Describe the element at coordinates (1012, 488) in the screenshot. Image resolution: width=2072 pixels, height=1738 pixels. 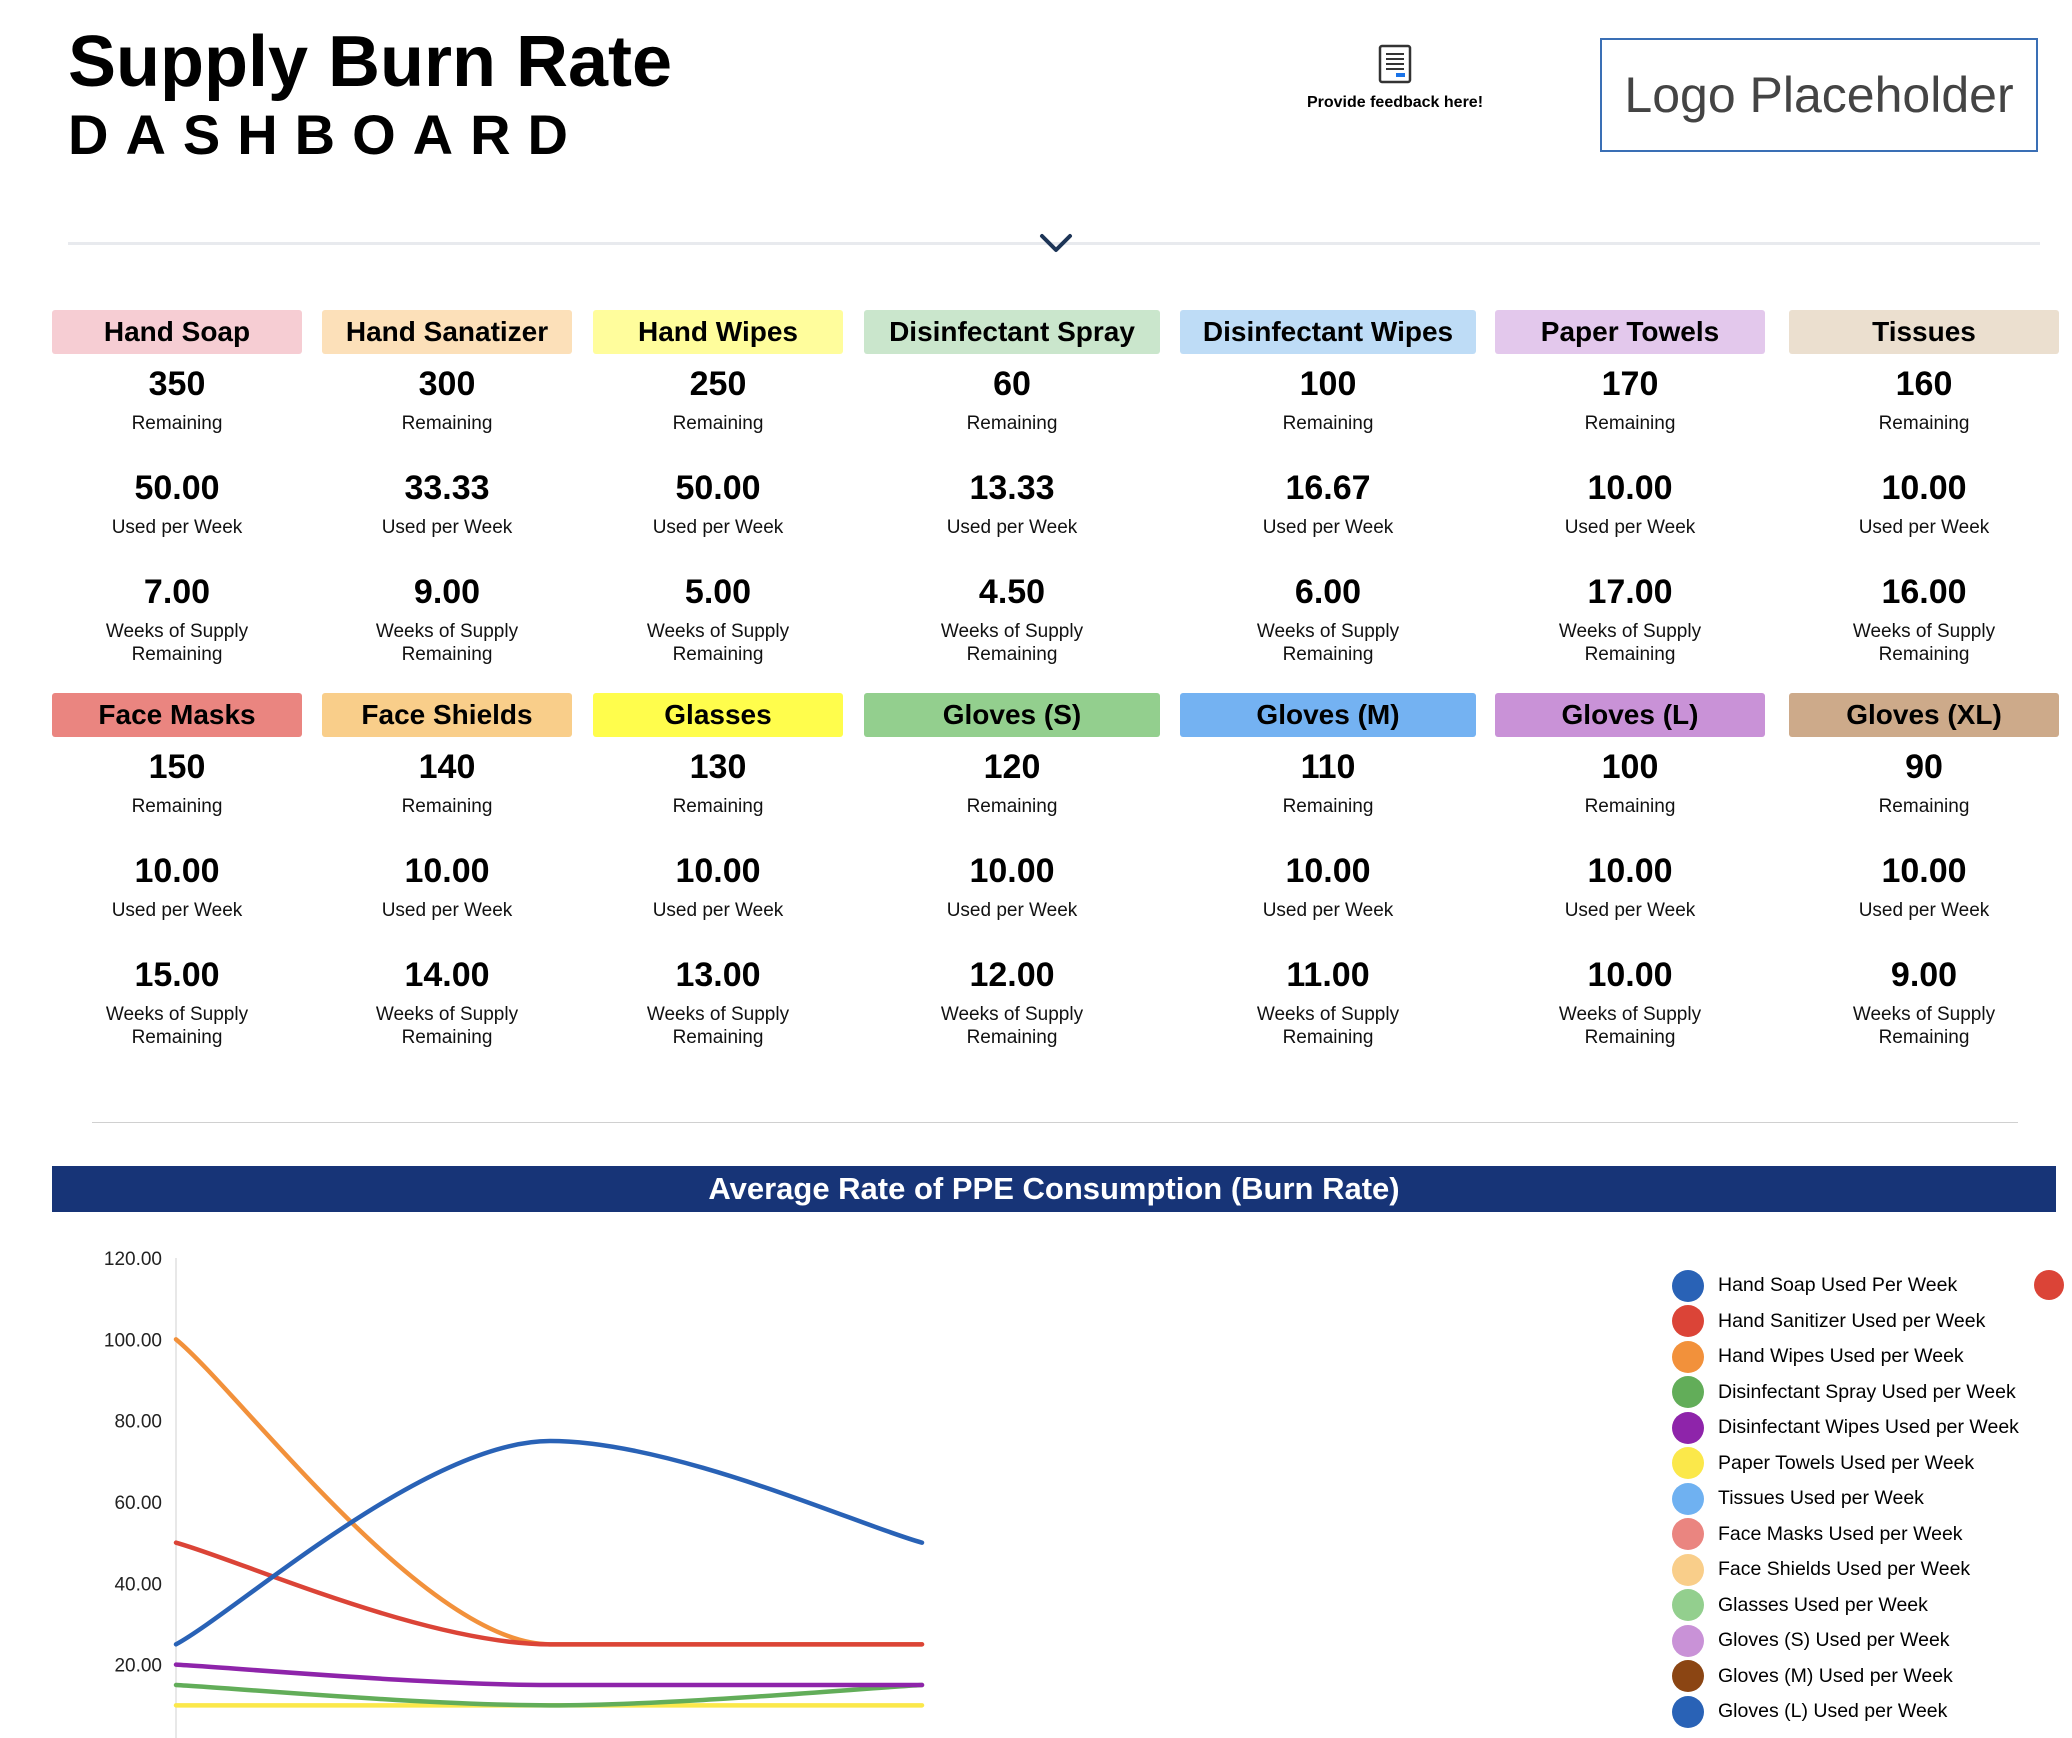
I see `used-per-week-value: 13.33` at that location.